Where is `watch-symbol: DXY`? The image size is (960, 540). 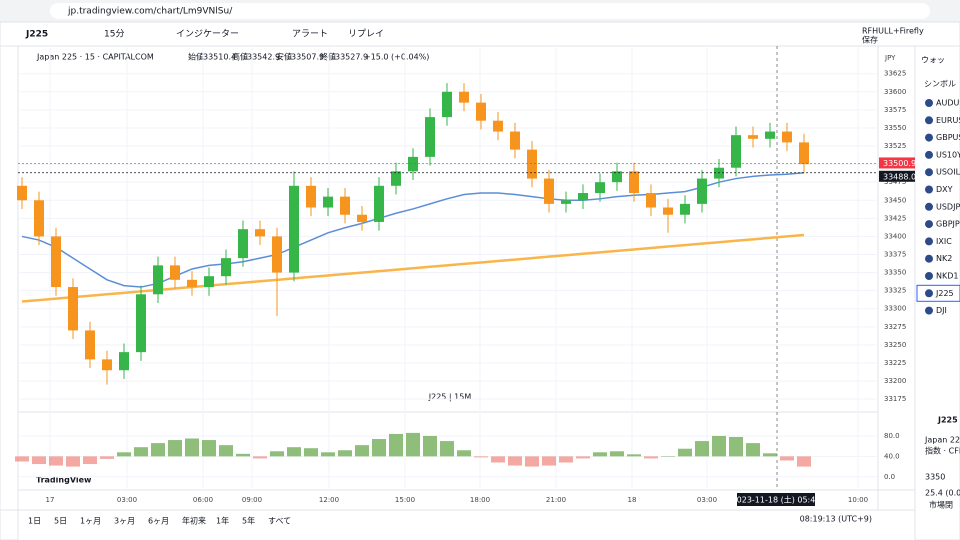
watch-symbol: DXY is located at coordinates (944, 189).